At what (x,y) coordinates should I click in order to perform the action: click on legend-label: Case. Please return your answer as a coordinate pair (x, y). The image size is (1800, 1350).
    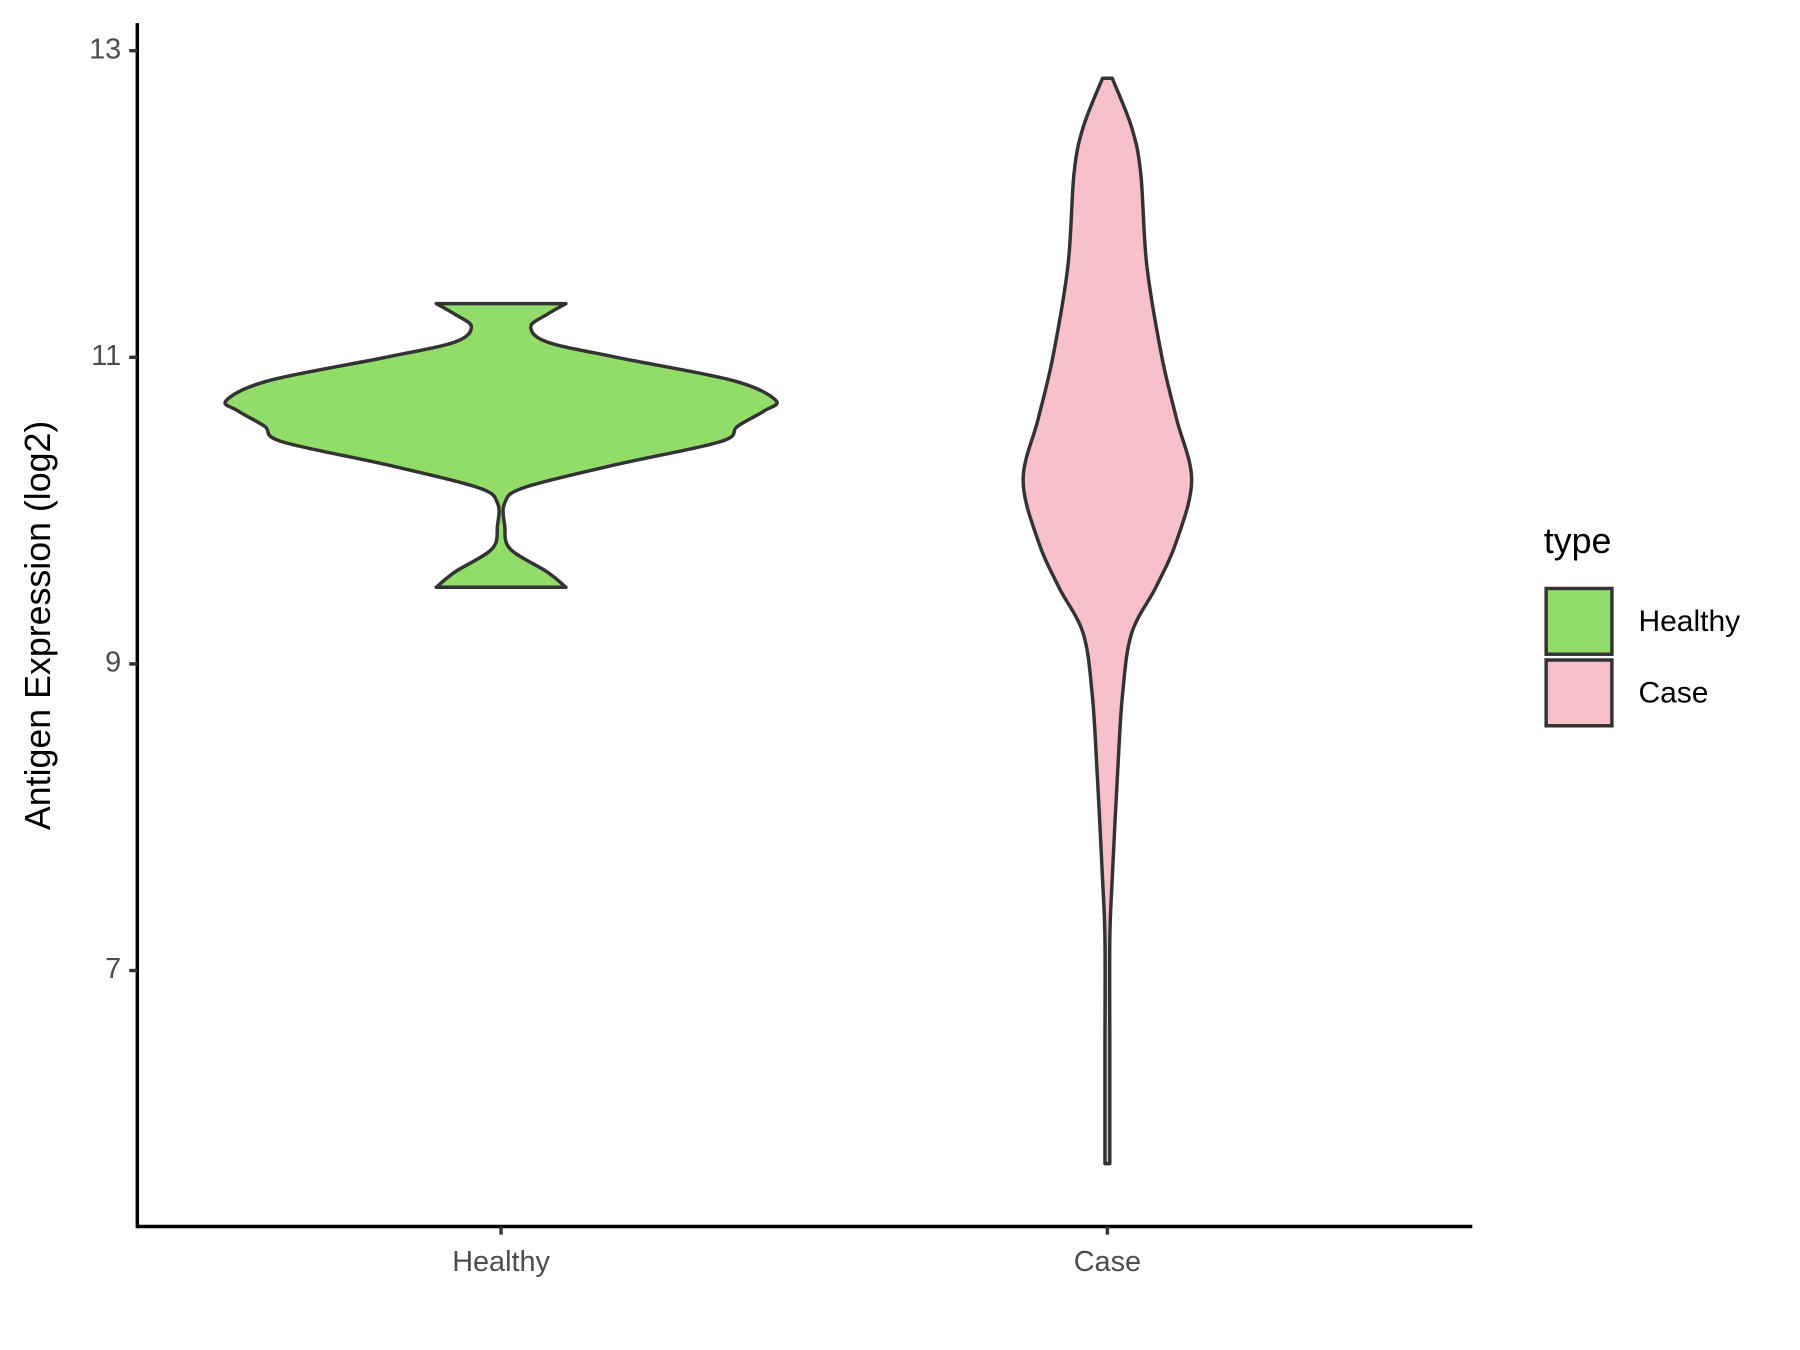
    Looking at the image, I should click on (1673, 693).